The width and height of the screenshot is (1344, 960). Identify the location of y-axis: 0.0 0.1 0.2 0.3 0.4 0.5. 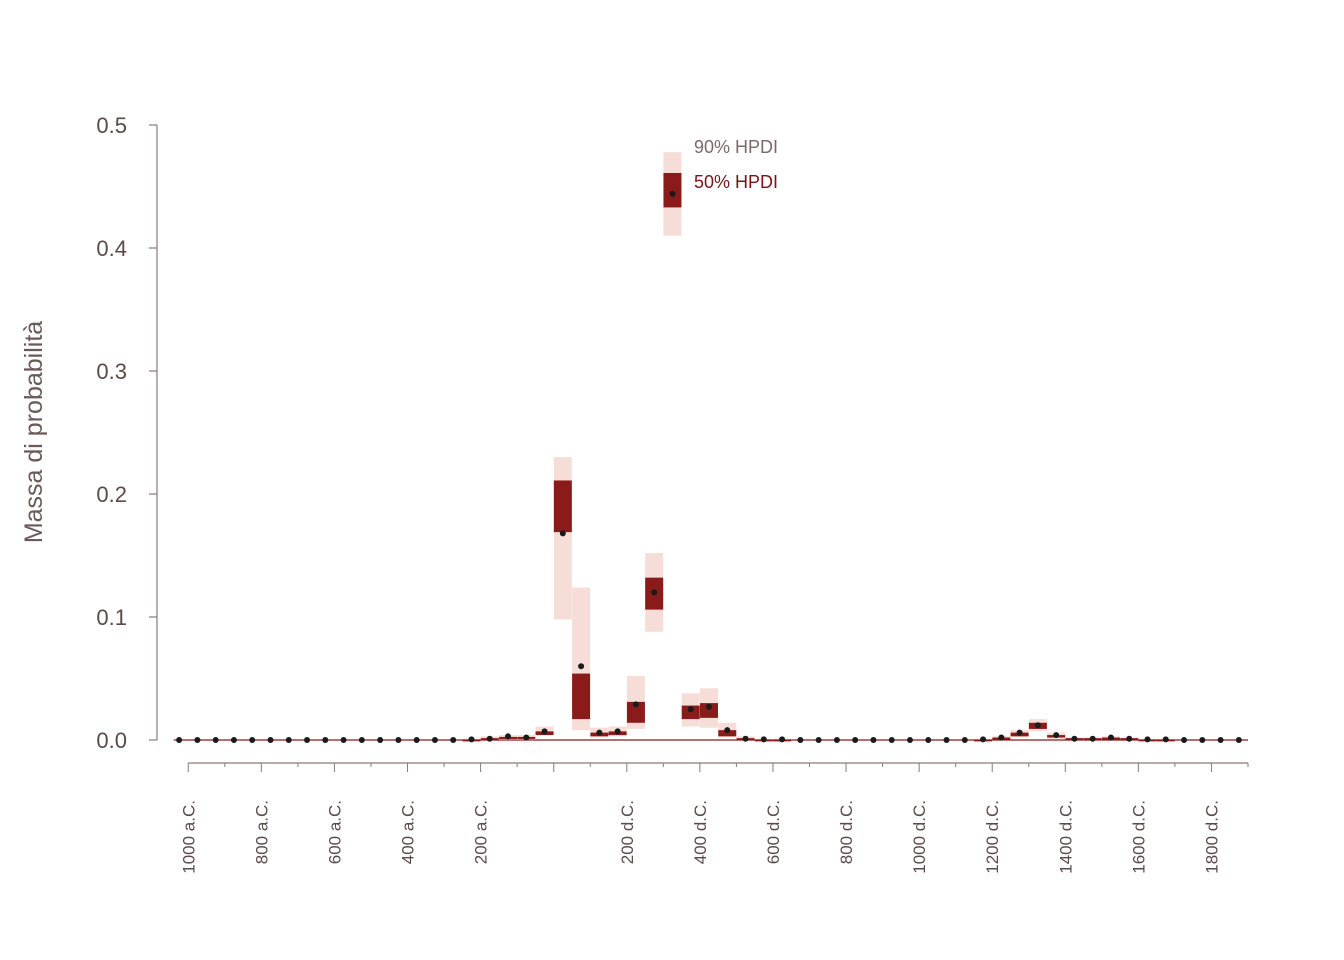
(127, 433).